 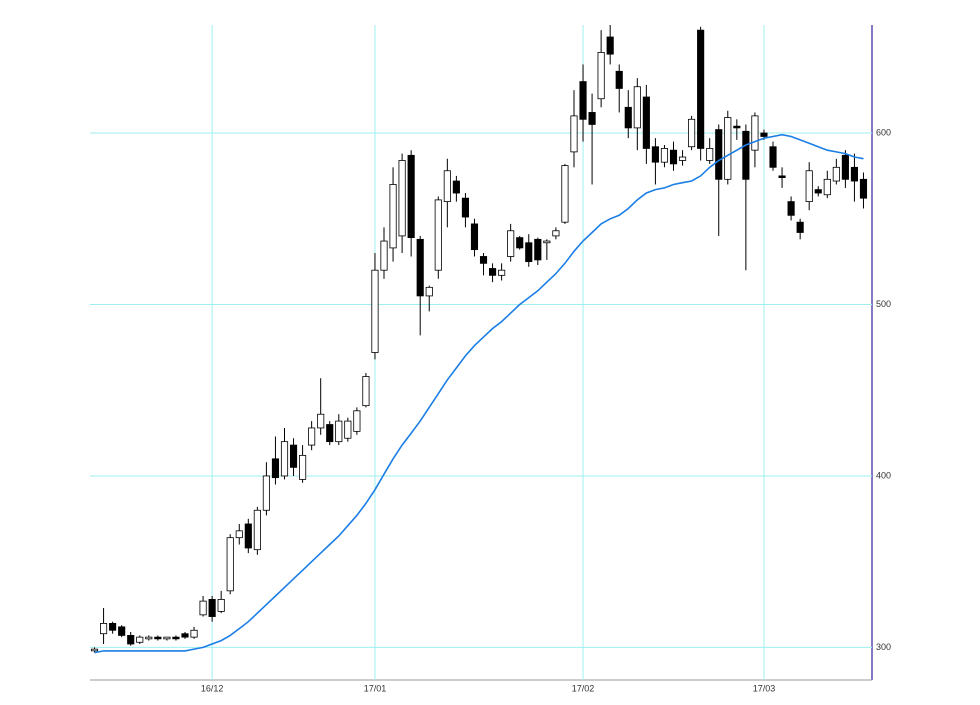 I want to click on x-tick-label: 17/02, so click(x=583, y=688).